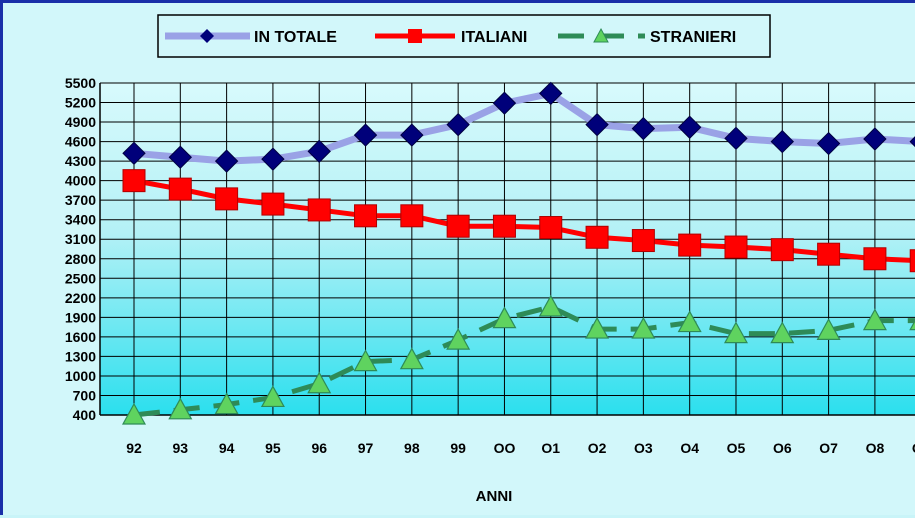 This screenshot has width=915, height=518. I want to click on x-tick-label: 92, so click(134, 448).